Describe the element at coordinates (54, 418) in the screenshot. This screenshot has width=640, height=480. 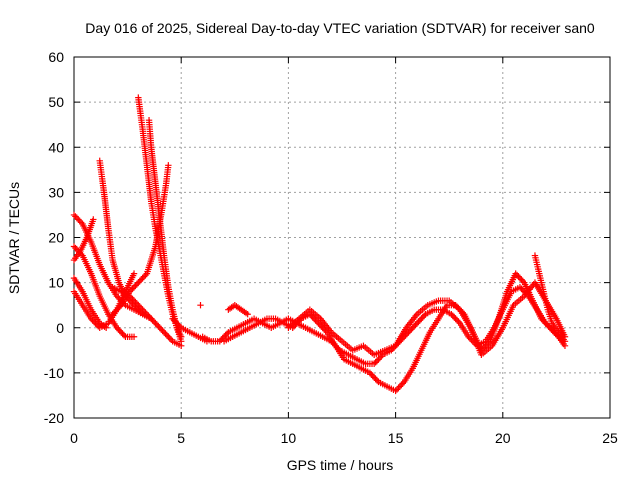
I see `y-tick-label: -20` at that location.